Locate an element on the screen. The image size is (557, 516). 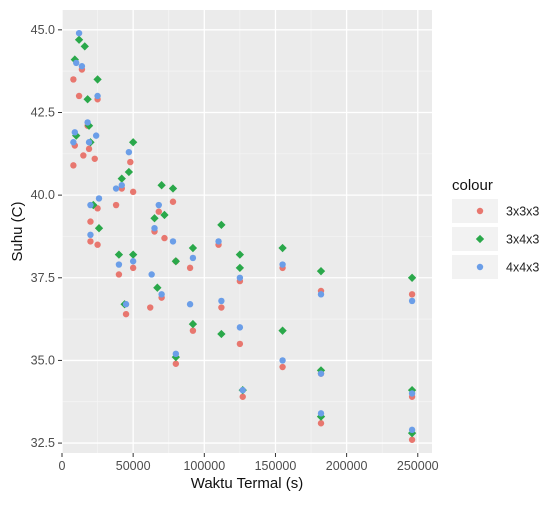
legend-label: 3x4x3 is located at coordinates (522, 240).